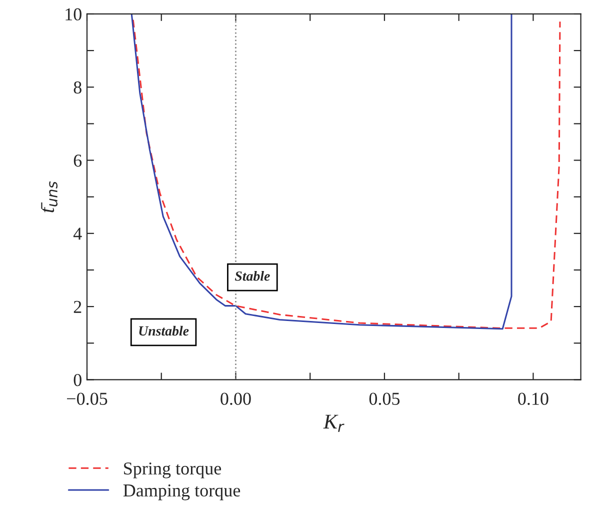 Image resolution: width=600 pixels, height=518 pixels. What do you see at coordinates (173, 470) in the screenshot?
I see `legend-label: Spring torque` at bounding box center [173, 470].